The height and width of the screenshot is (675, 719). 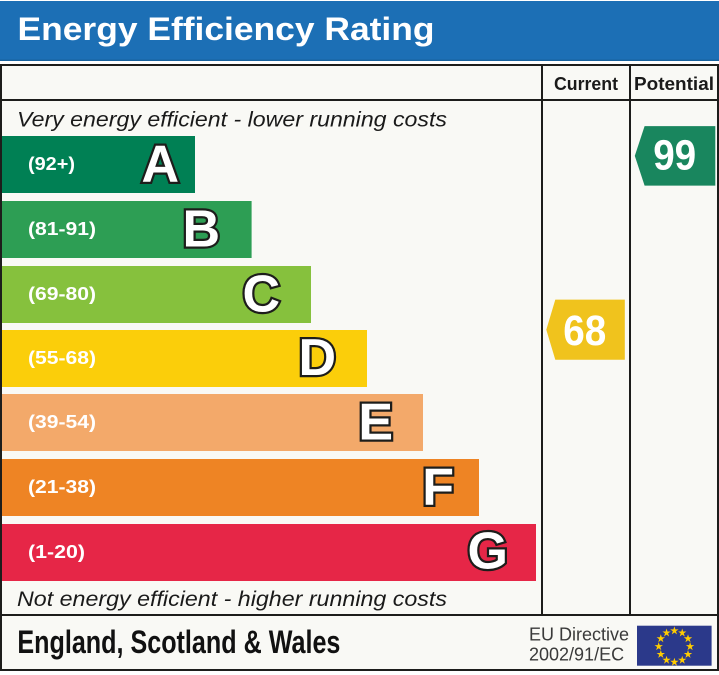 I want to click on svg-text: (21-38), so click(x=62, y=487).